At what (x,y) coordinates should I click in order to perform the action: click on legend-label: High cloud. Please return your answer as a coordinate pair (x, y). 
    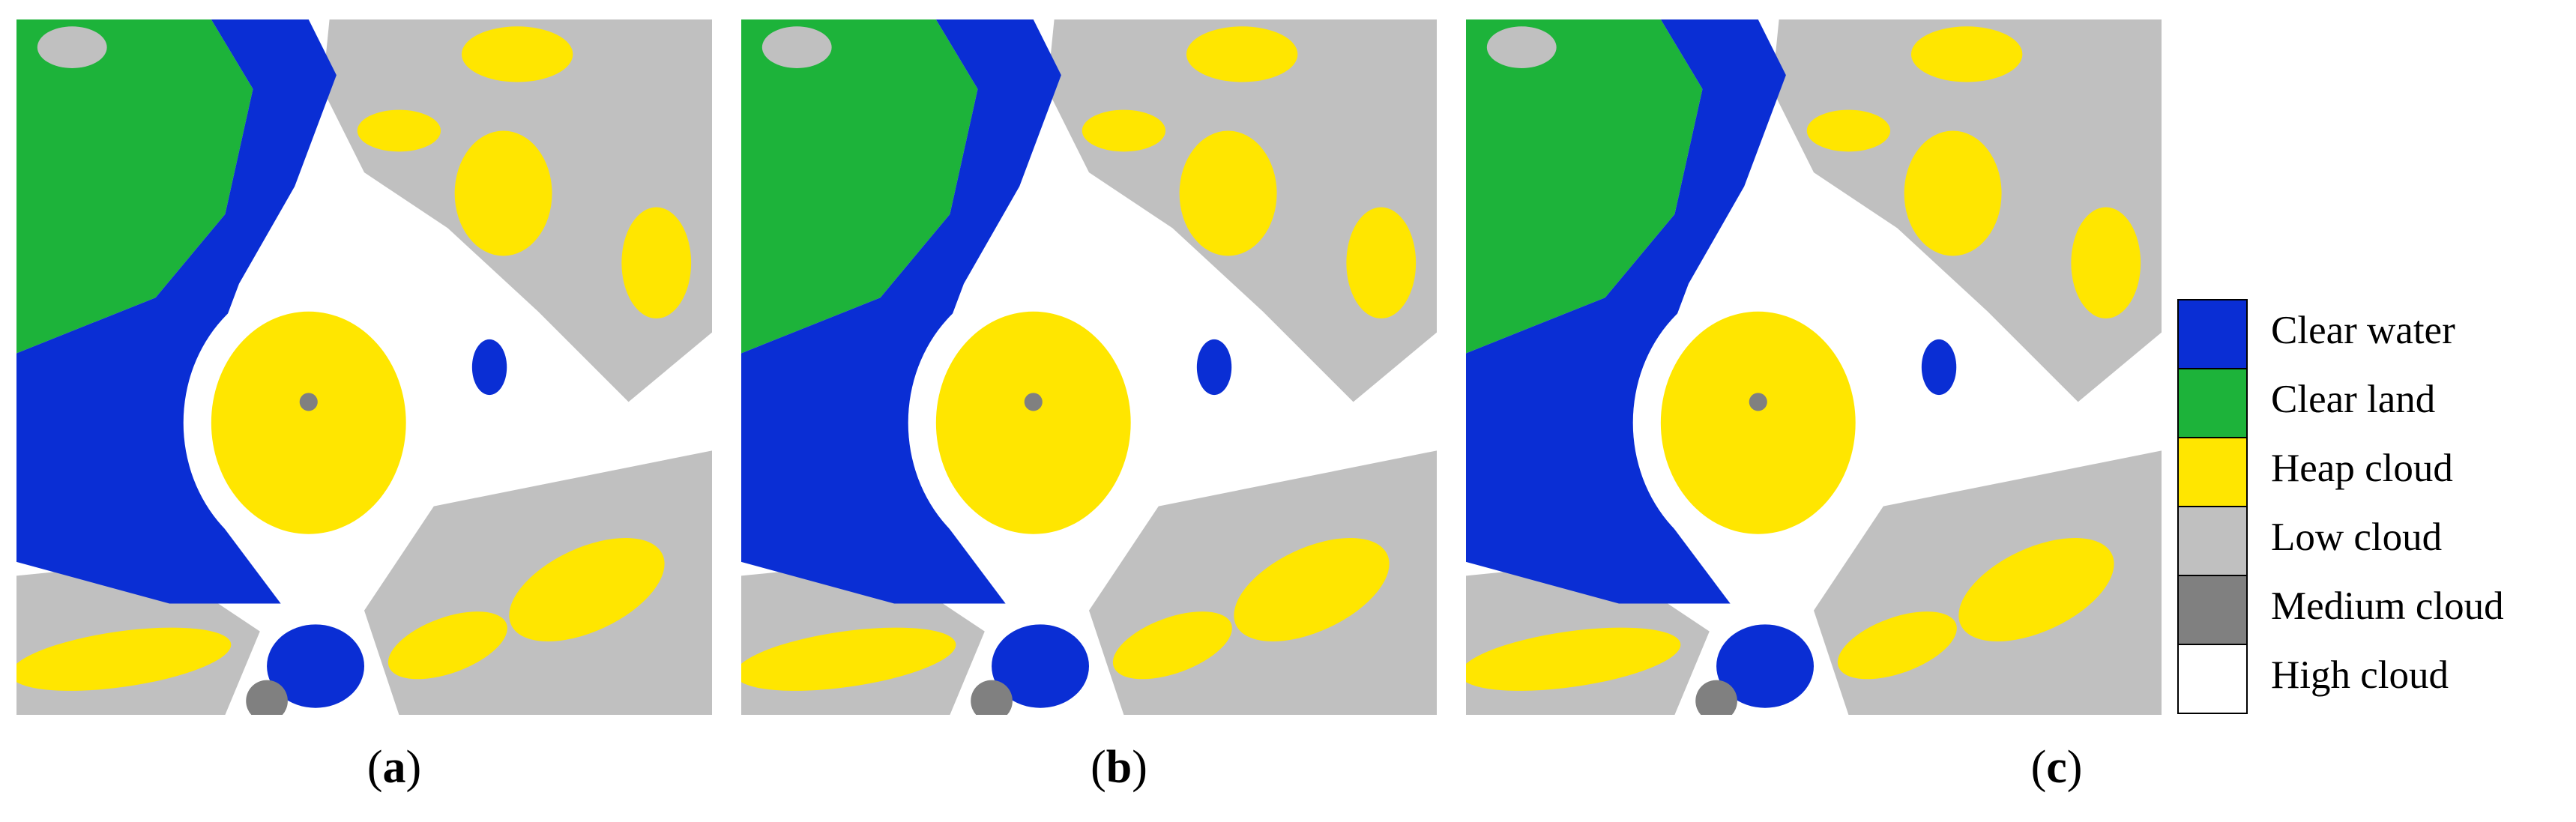
    Looking at the image, I should click on (2360, 675).